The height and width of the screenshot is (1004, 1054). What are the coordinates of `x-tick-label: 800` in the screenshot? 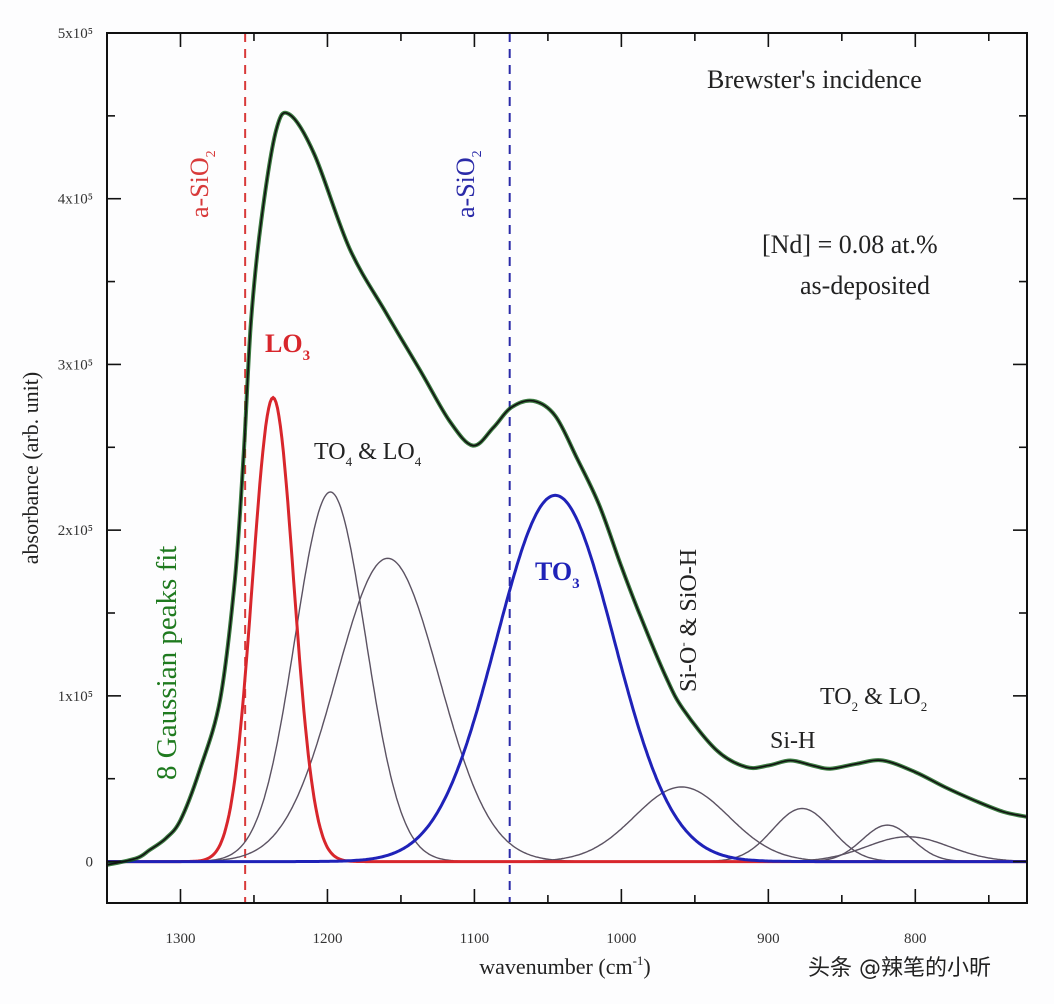 It's located at (915, 939).